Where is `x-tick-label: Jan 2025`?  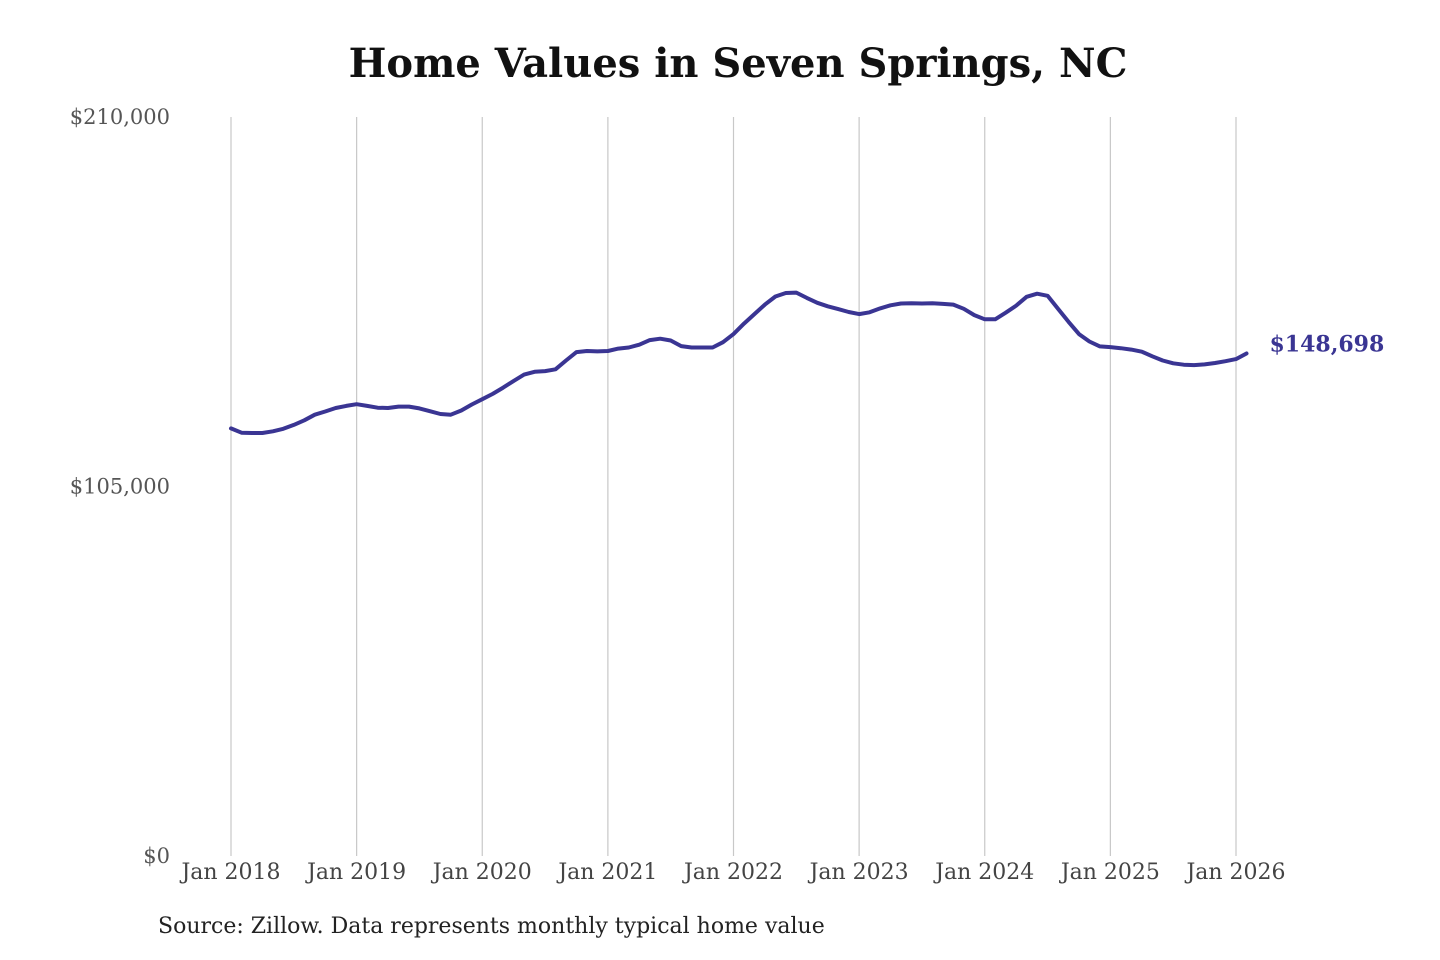
x-tick-label: Jan 2025 is located at coordinates (1109, 872).